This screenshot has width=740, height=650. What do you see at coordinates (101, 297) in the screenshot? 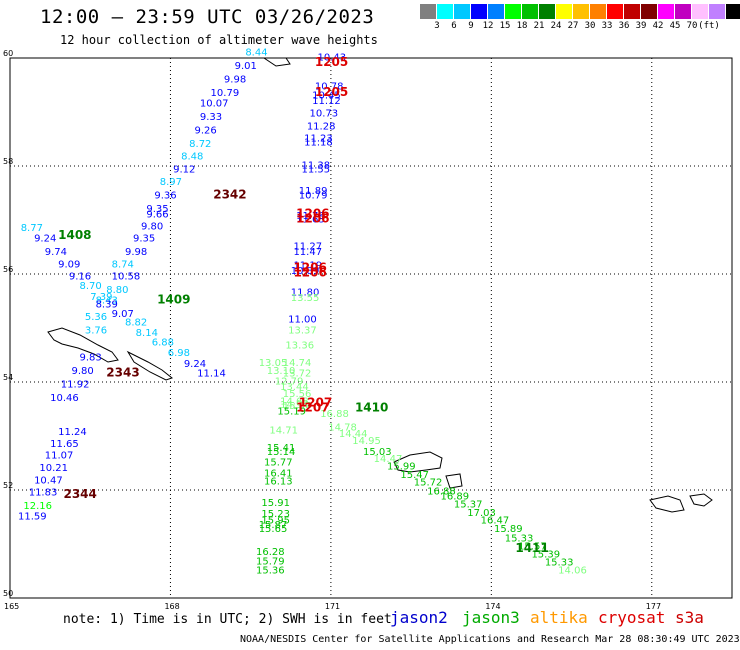
I see `swh-value: 7.39` at bounding box center [101, 297].